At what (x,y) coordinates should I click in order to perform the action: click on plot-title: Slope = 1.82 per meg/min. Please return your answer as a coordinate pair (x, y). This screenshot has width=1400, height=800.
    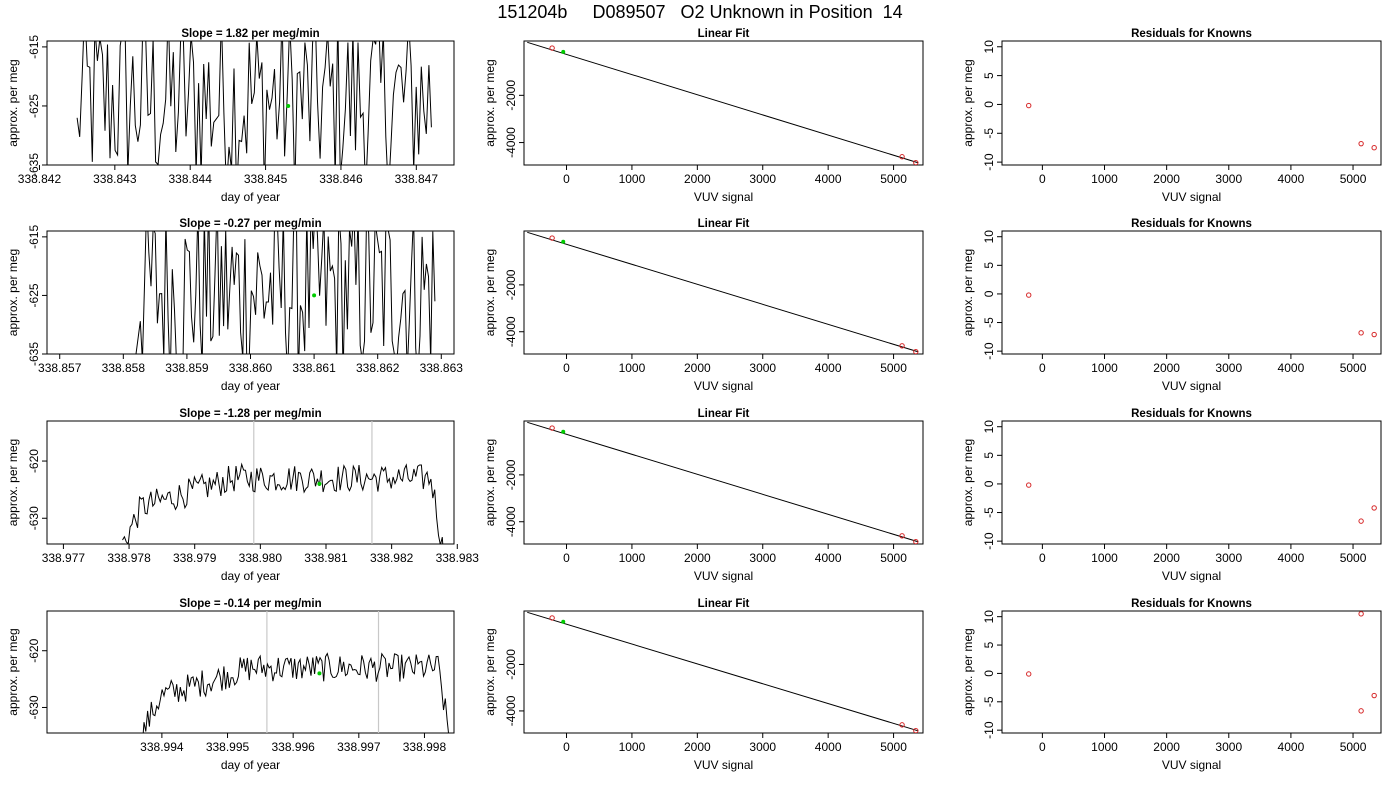
    Looking at the image, I should click on (250, 34).